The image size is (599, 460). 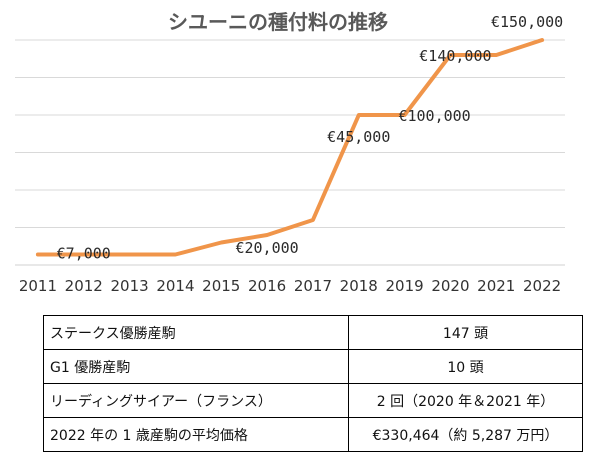 What do you see at coordinates (527, 22) in the screenshot?
I see `data-label: €150,000` at bounding box center [527, 22].